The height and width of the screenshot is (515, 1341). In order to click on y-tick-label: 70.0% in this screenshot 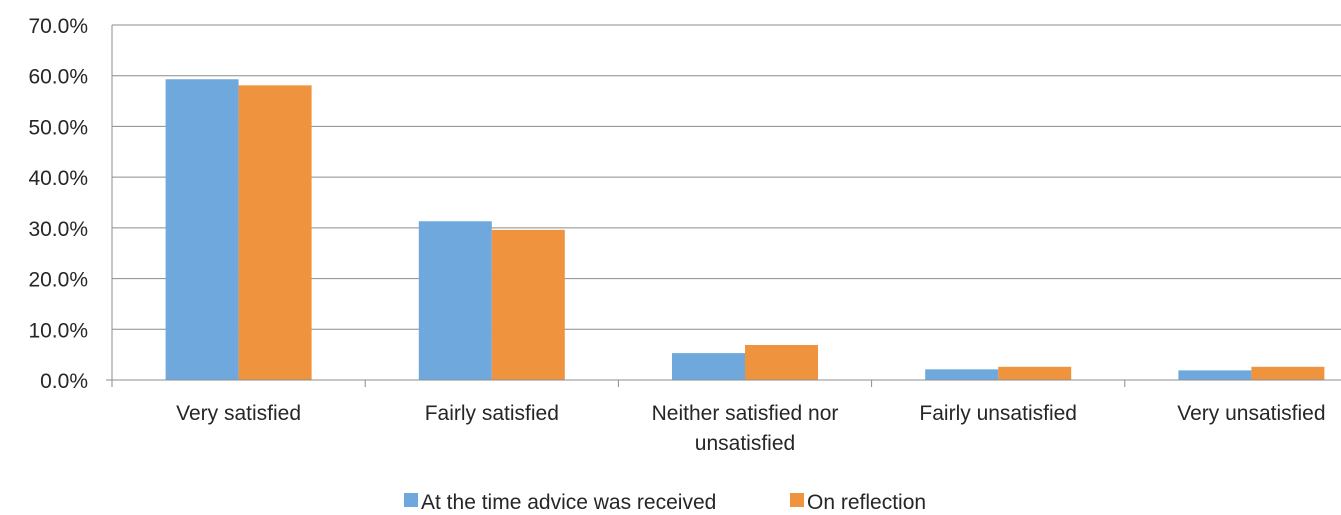, I will do `click(58, 26)`.